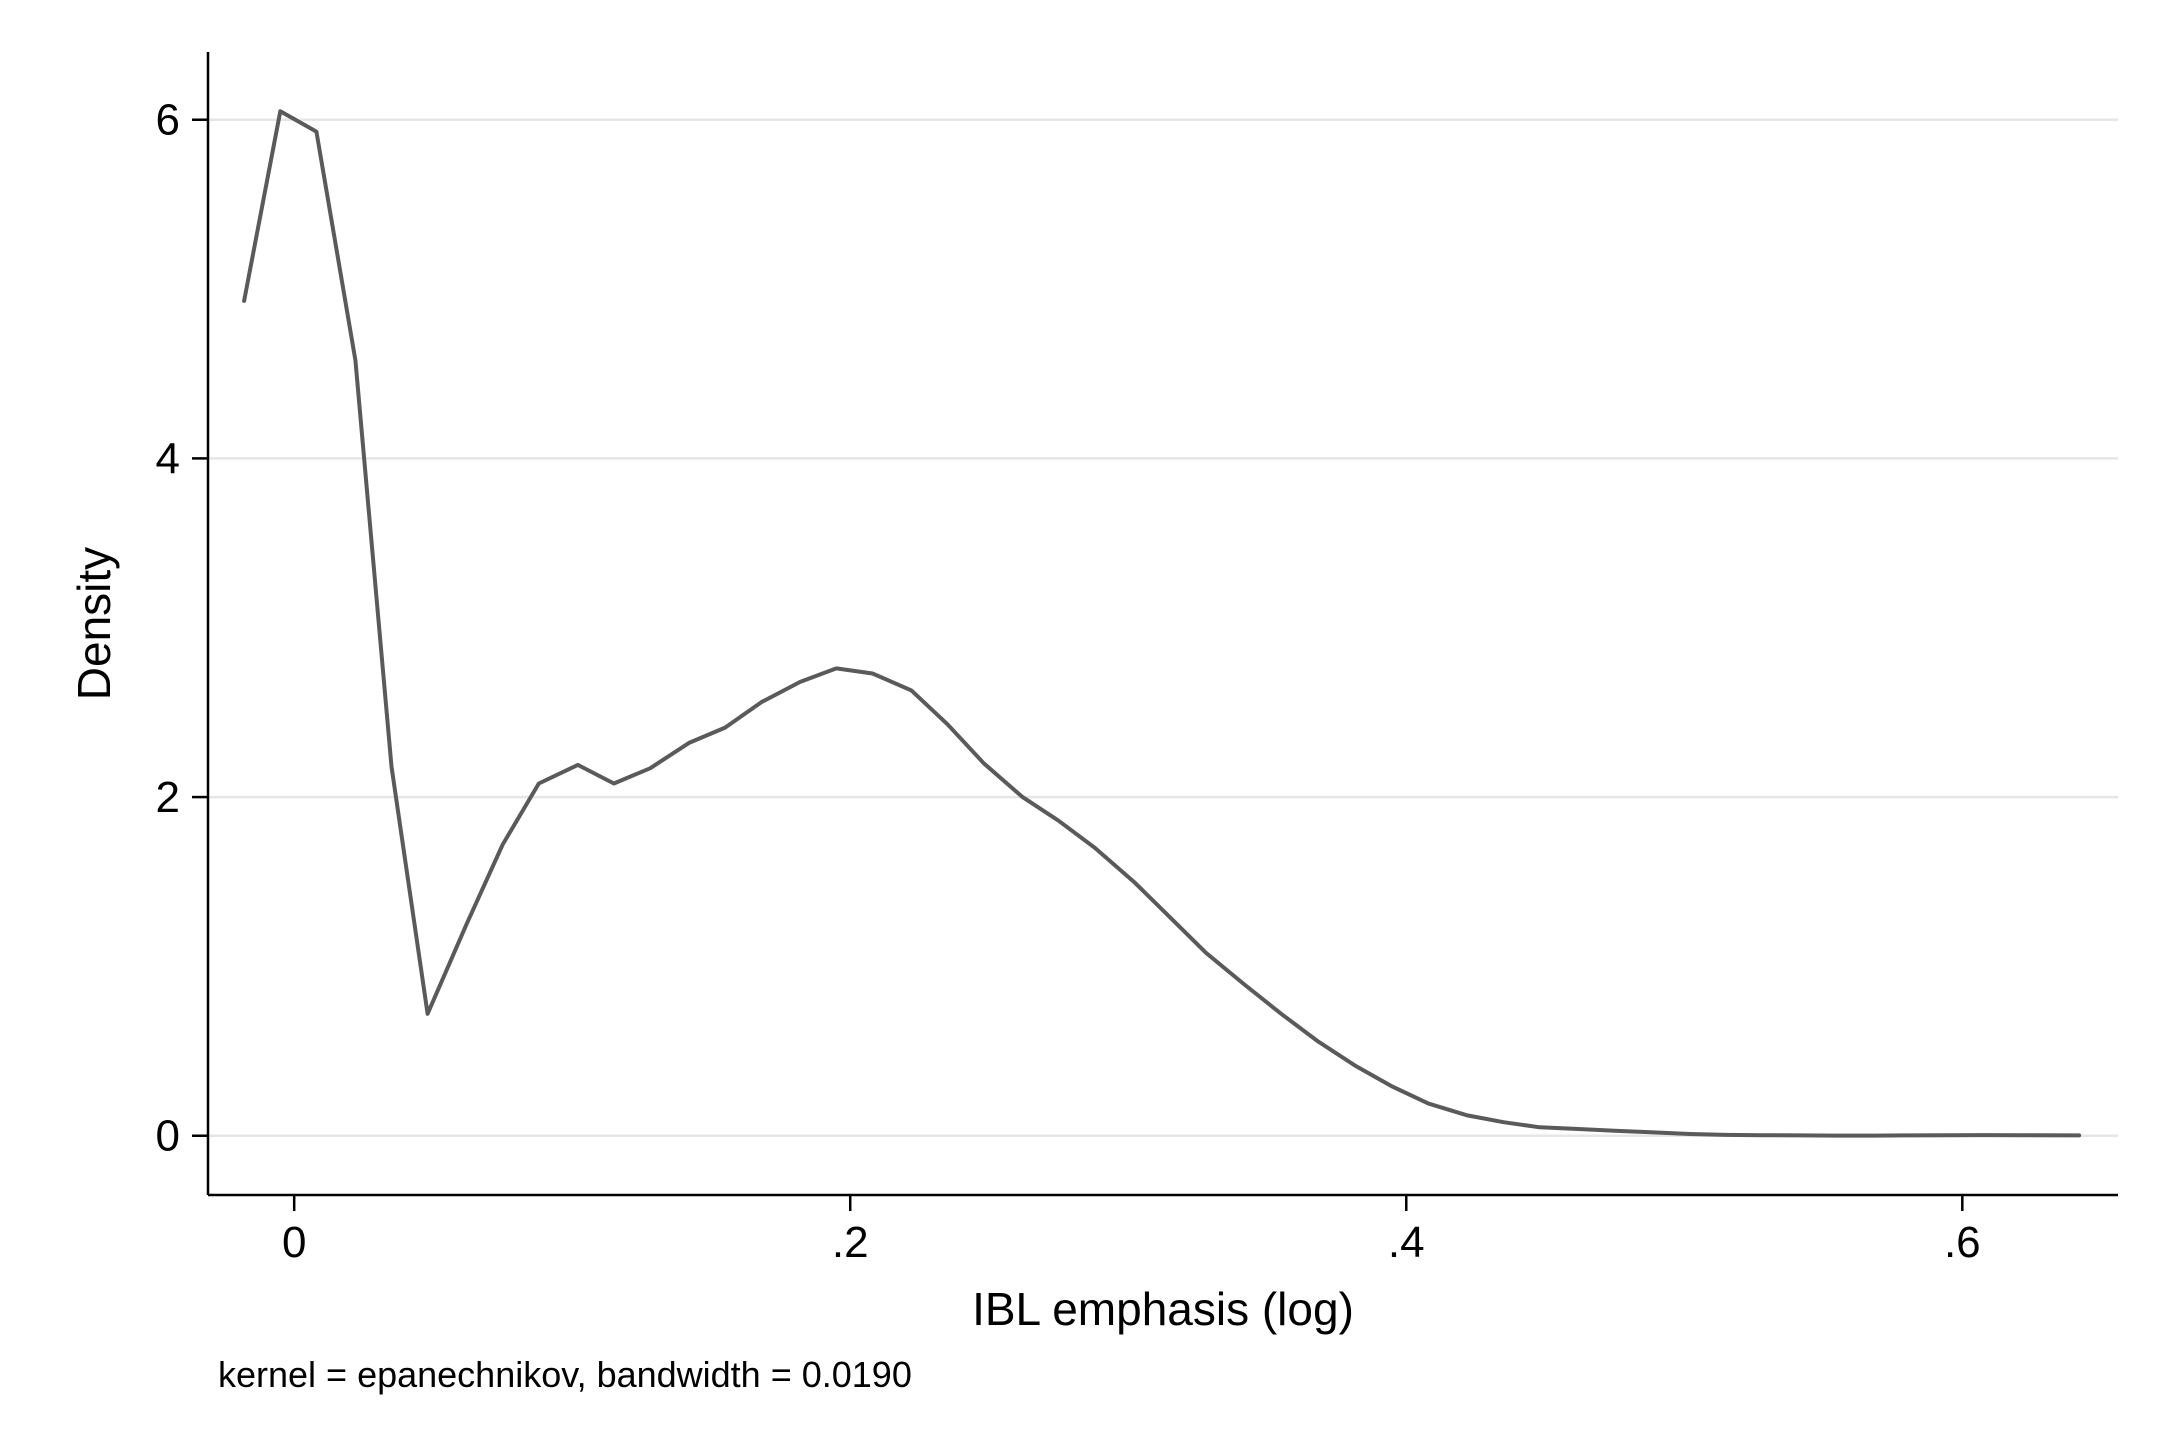  What do you see at coordinates (1962, 1242) in the screenshot?
I see `x-tick-label-3: .6` at bounding box center [1962, 1242].